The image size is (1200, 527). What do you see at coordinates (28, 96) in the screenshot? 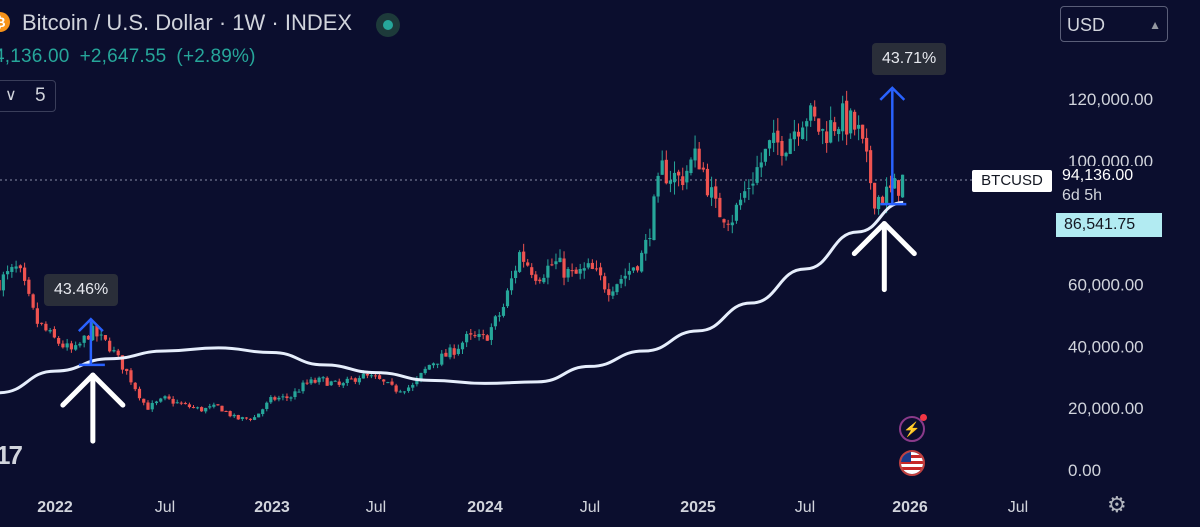
I see `indicators-toggle: ∨ 5` at bounding box center [28, 96].